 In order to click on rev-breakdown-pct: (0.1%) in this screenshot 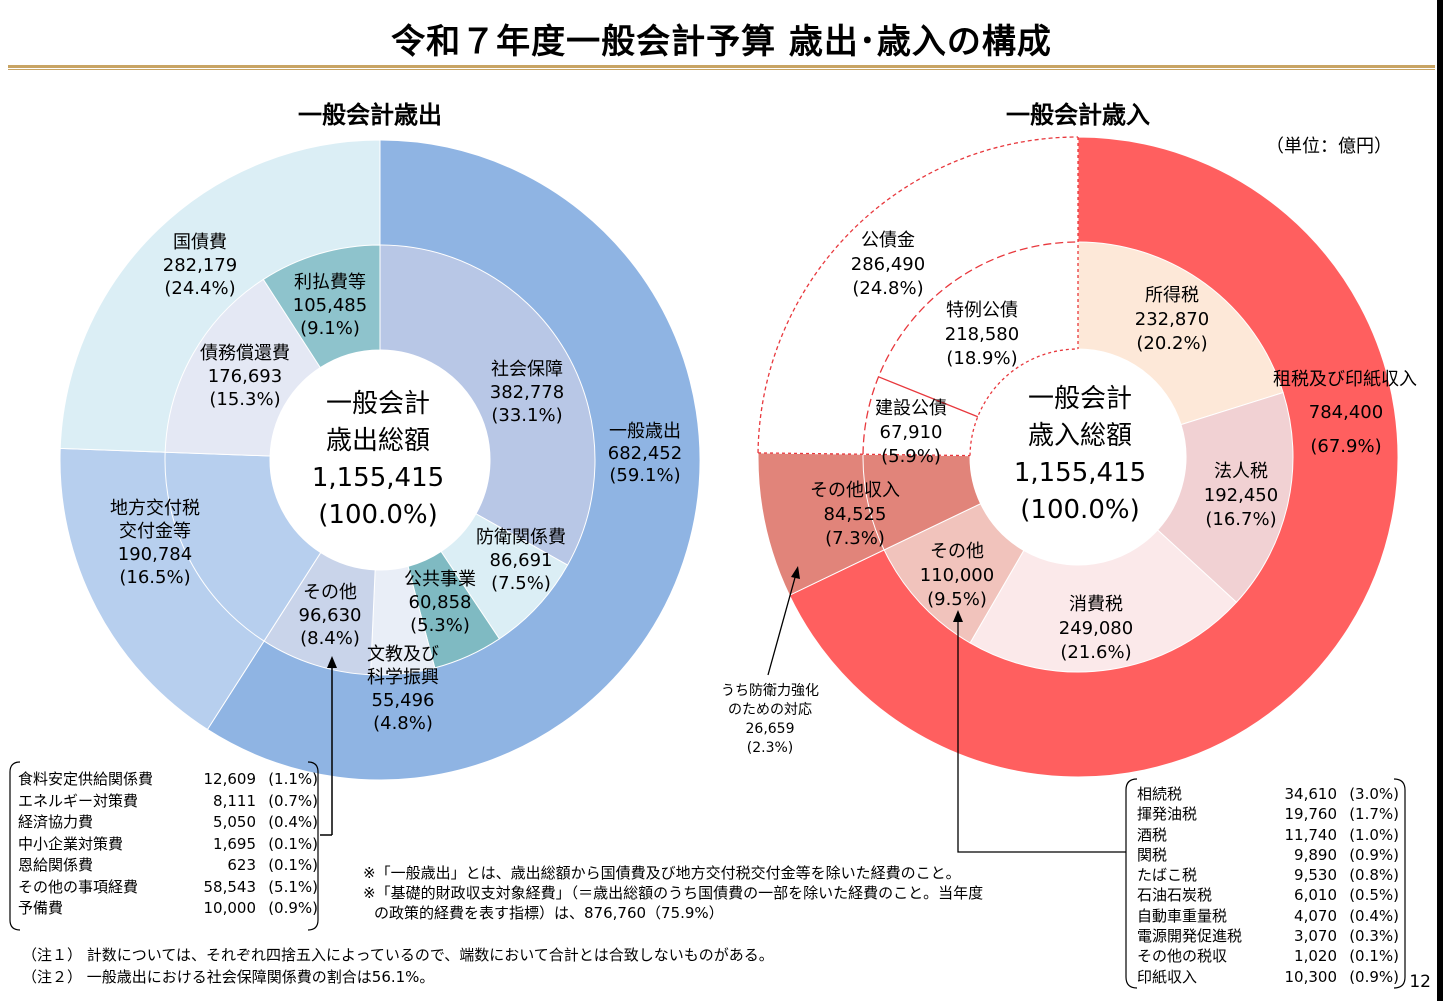, I will do `click(1374, 956)`.